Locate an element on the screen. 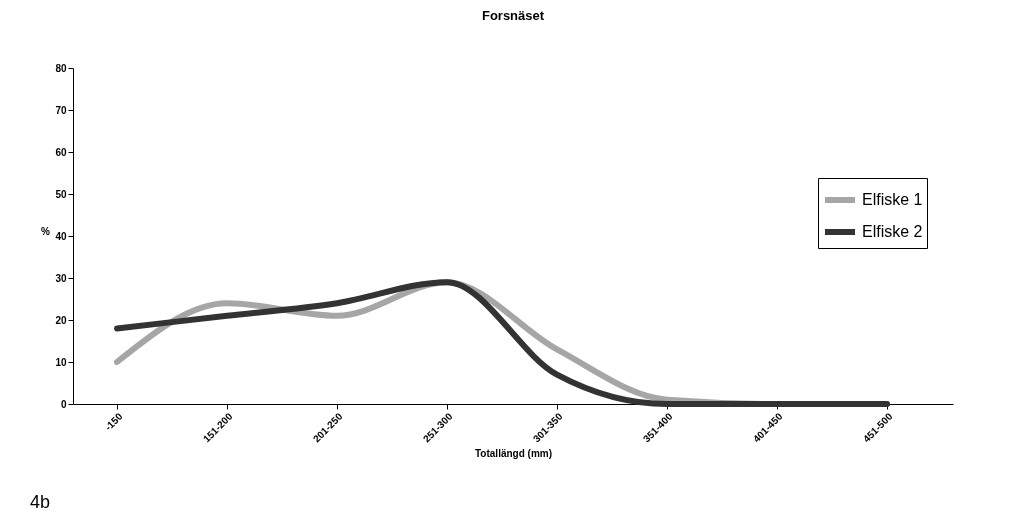 The height and width of the screenshot is (528, 1022). x-tick-label: -150 is located at coordinates (113, 421).